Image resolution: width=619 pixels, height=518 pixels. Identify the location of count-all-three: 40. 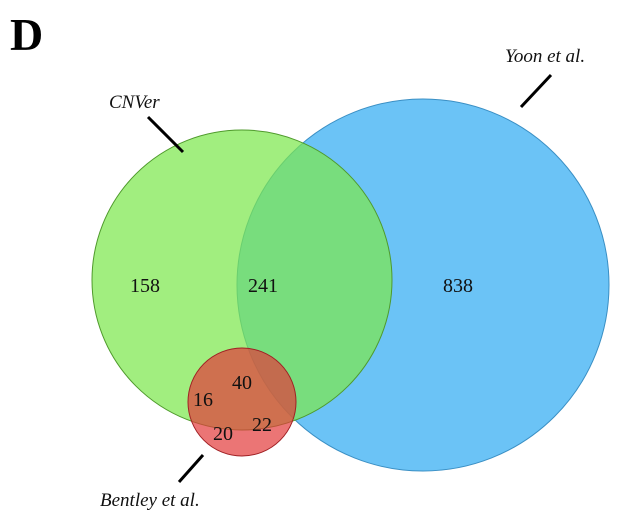
(242, 383).